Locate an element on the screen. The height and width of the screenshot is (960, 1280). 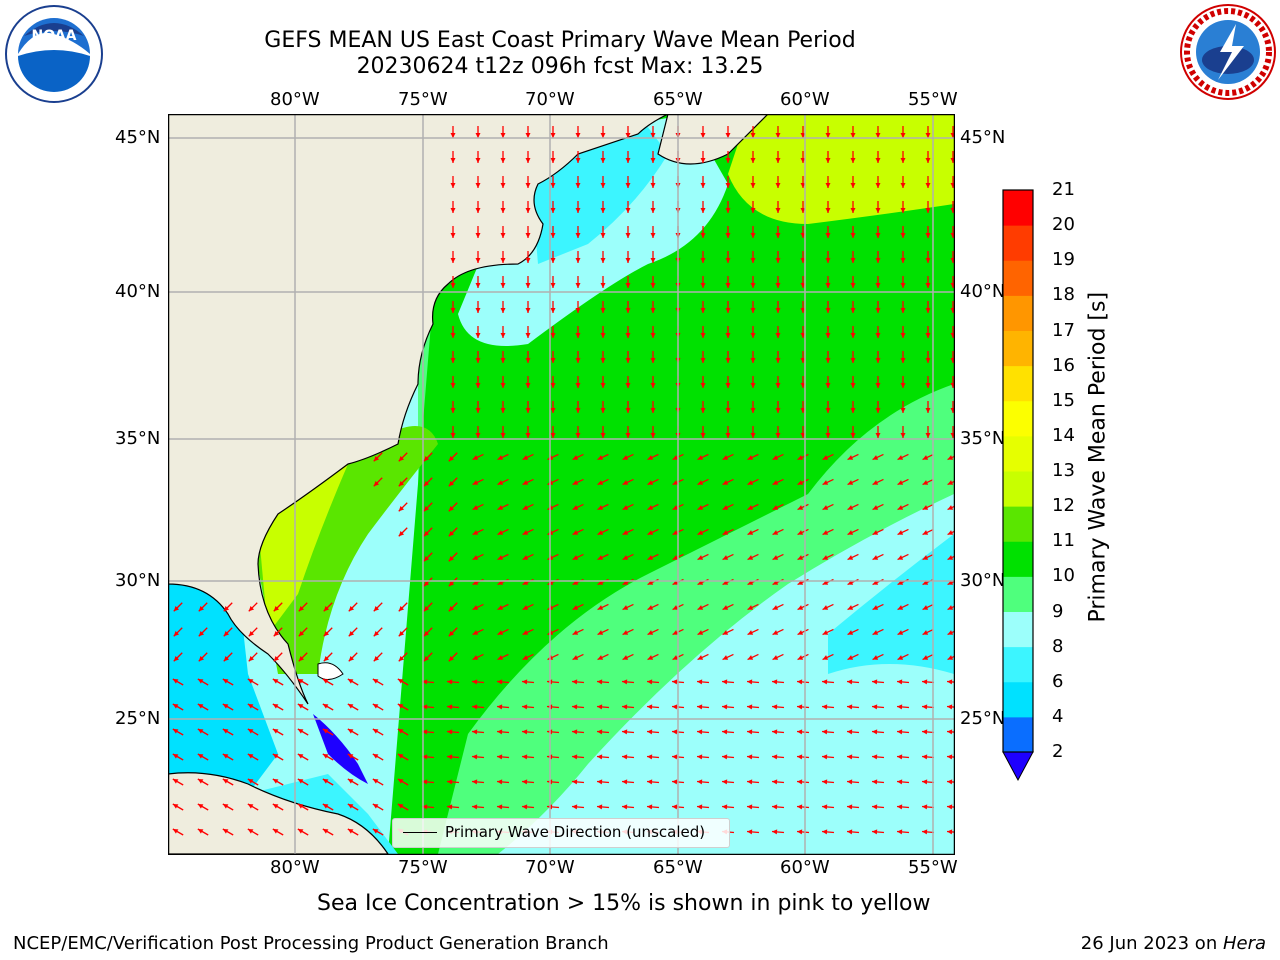
lon-label-top-70w: 70°W is located at coordinates (550, 99).